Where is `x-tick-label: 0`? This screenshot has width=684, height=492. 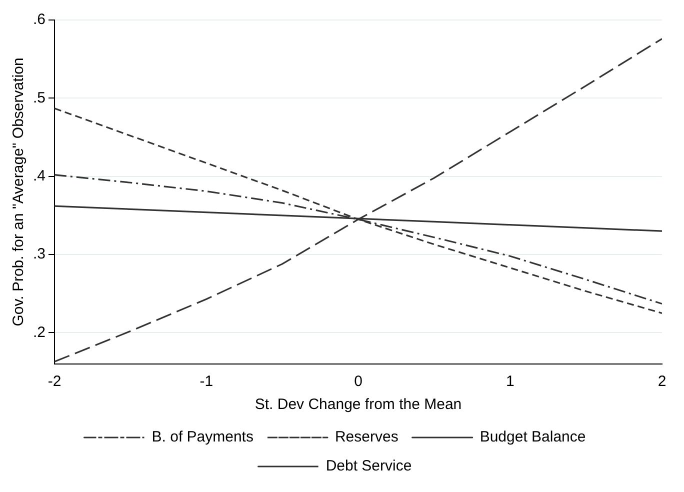
x-tick-label: 0 is located at coordinates (358, 381).